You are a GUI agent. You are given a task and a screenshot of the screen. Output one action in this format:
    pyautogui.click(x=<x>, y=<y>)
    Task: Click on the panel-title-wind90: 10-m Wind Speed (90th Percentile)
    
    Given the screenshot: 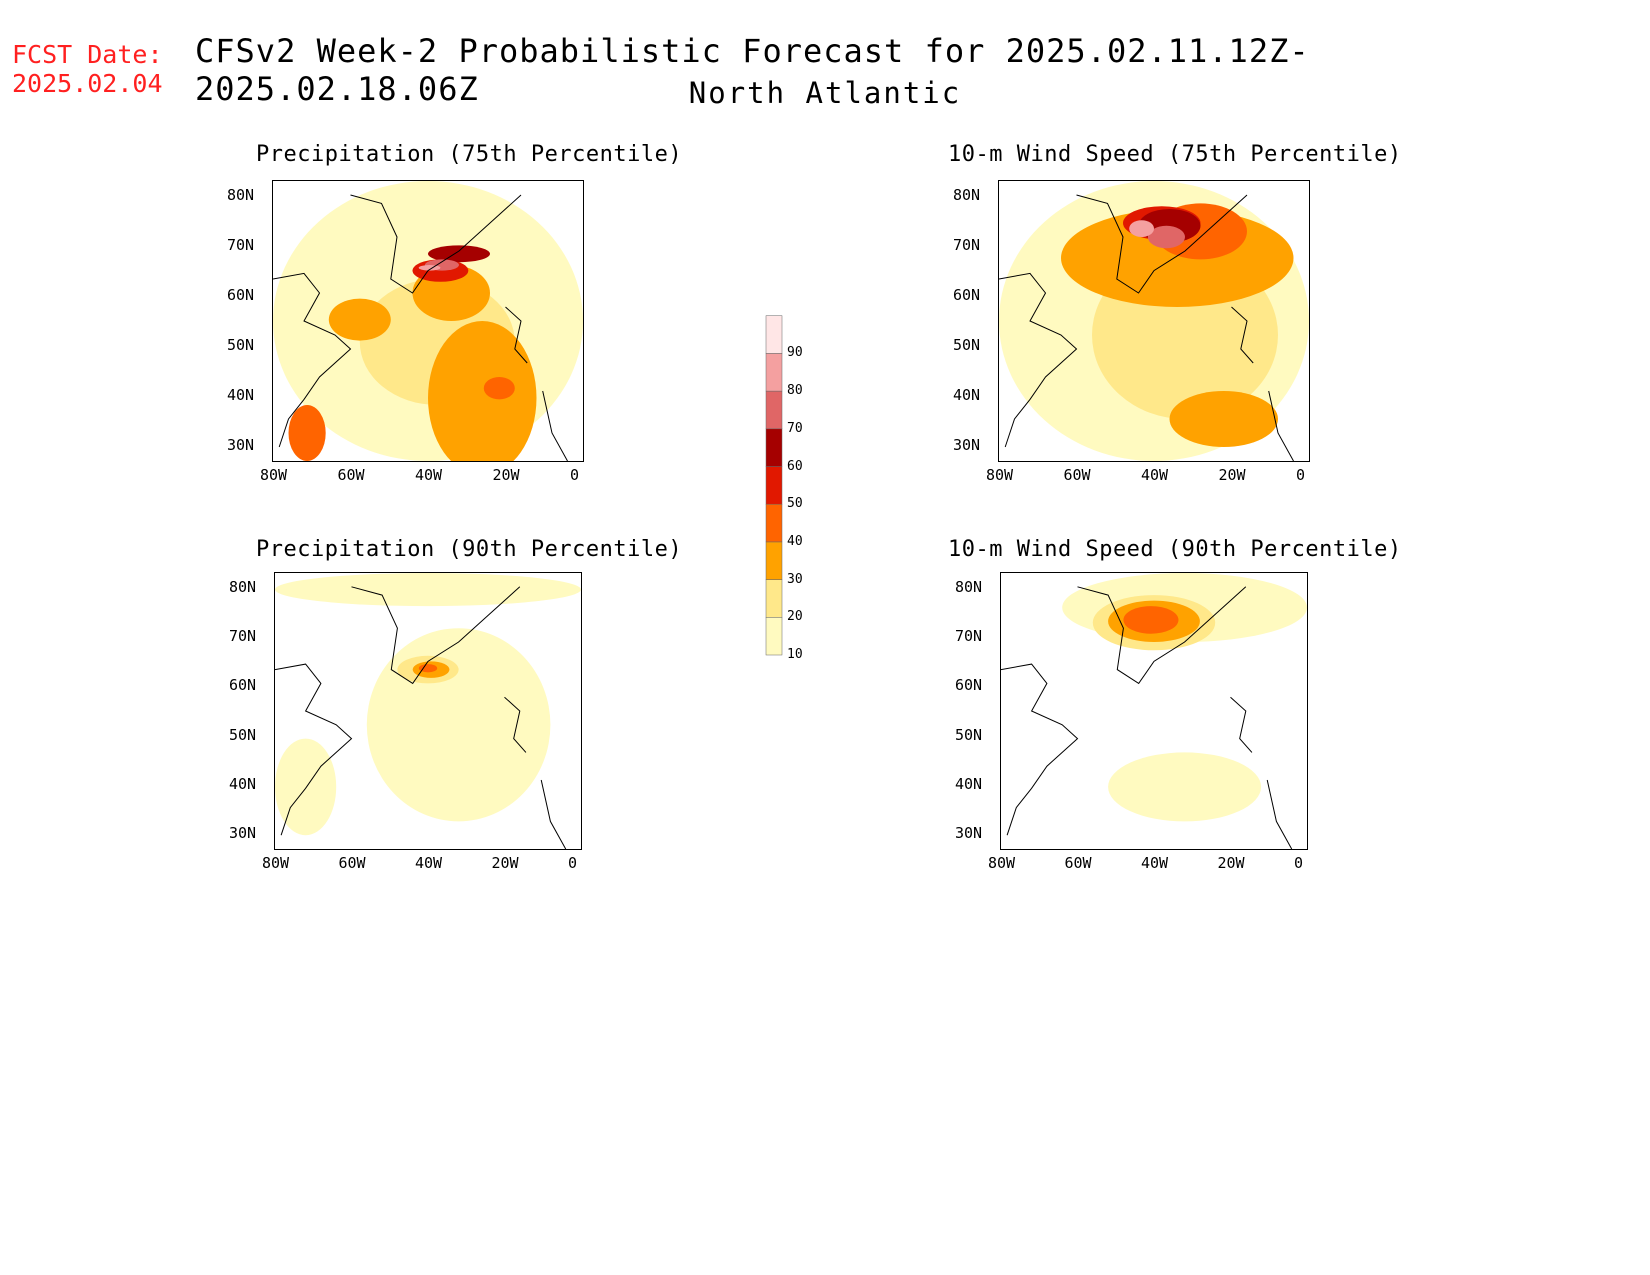 What is the action you would take?
    pyautogui.click(x=1175, y=549)
    